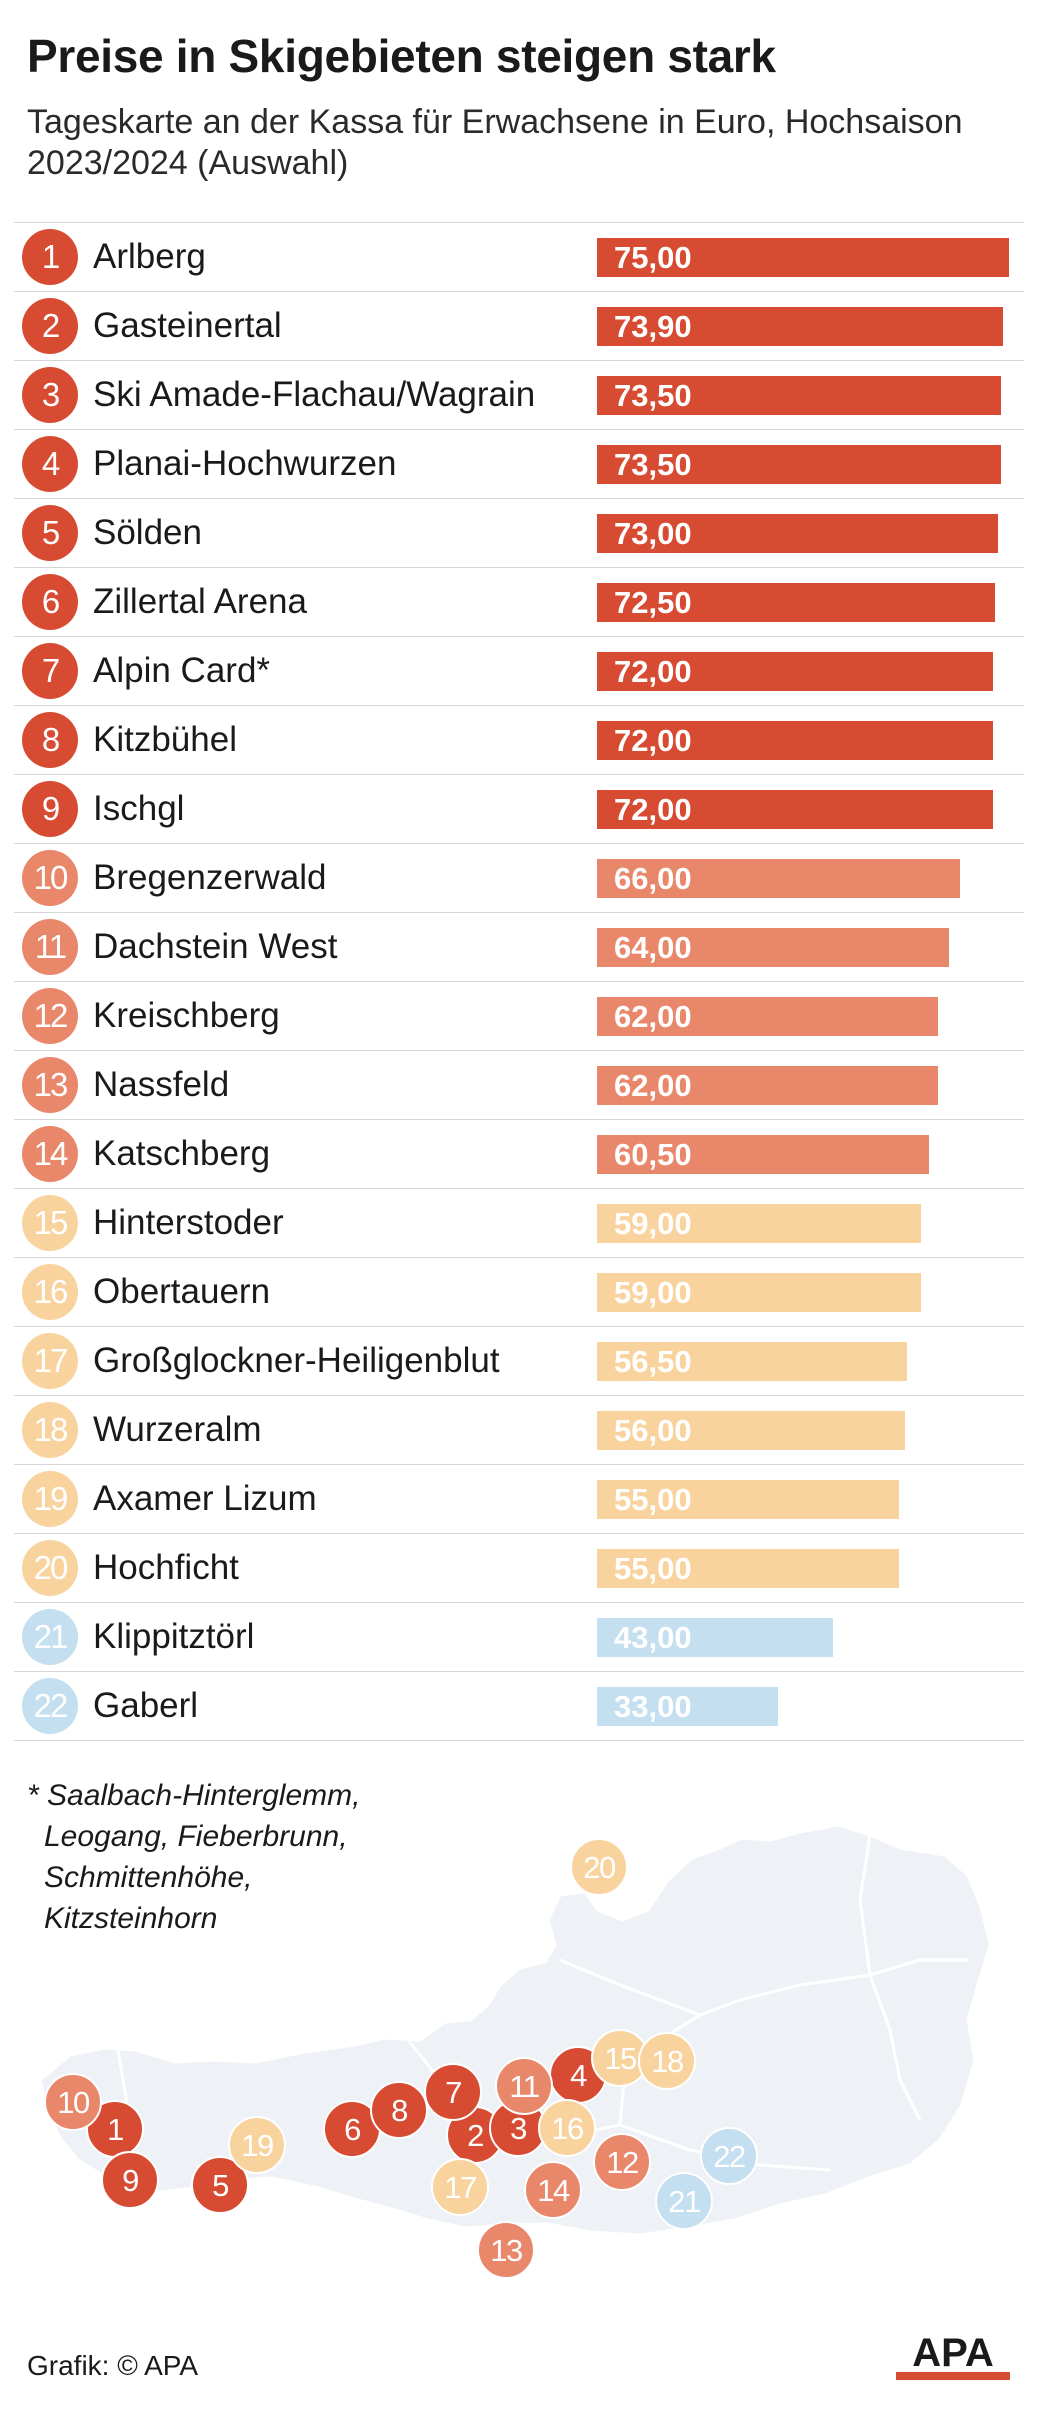 The height and width of the screenshot is (2411, 1040). Describe the element at coordinates (50, 1154) in the screenshot. I see `rank-badge: 14` at that location.